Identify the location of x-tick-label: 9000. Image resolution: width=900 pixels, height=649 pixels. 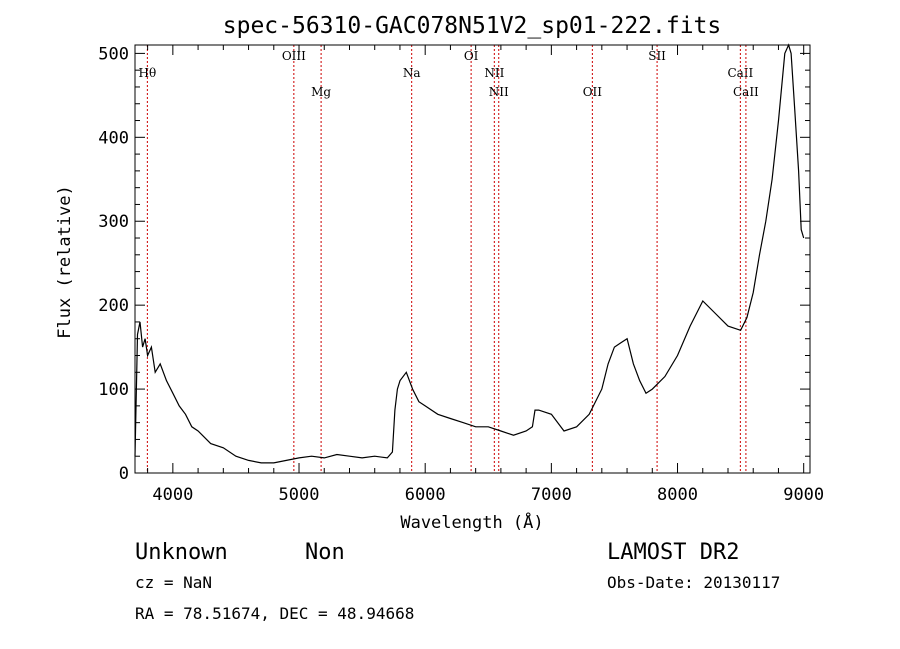
(803, 495).